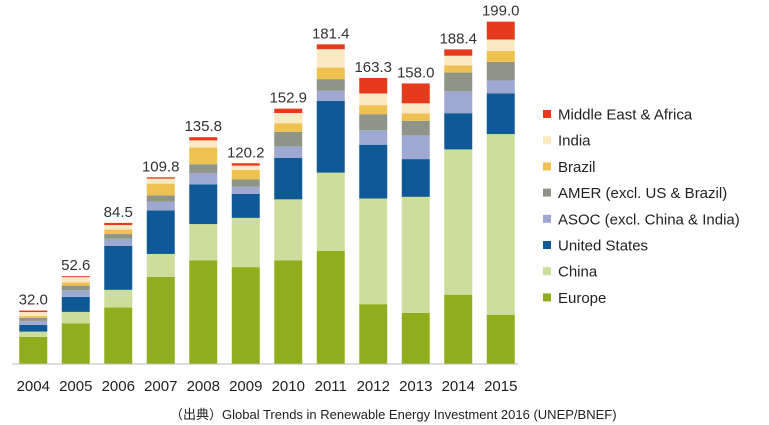 This screenshot has height=425, width=769. What do you see at coordinates (118, 227) in the screenshot?
I see `bar-segment-2006-s6` at bounding box center [118, 227].